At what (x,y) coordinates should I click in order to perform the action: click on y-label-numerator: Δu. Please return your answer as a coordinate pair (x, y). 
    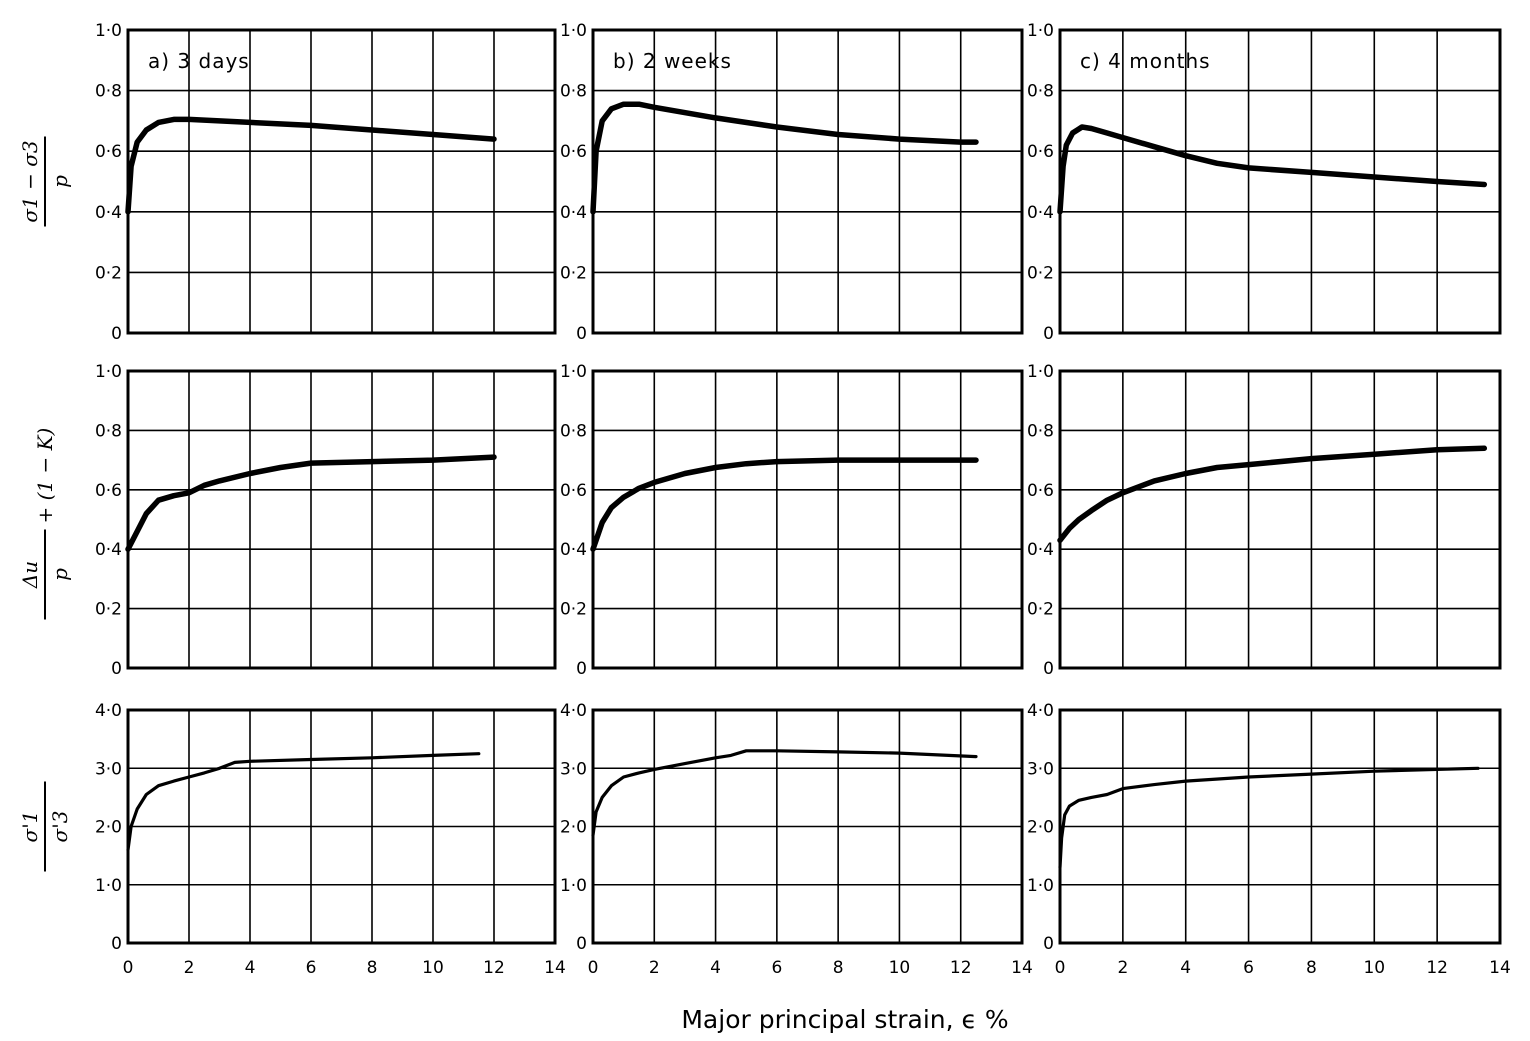
    Looking at the image, I should click on (30, 575).